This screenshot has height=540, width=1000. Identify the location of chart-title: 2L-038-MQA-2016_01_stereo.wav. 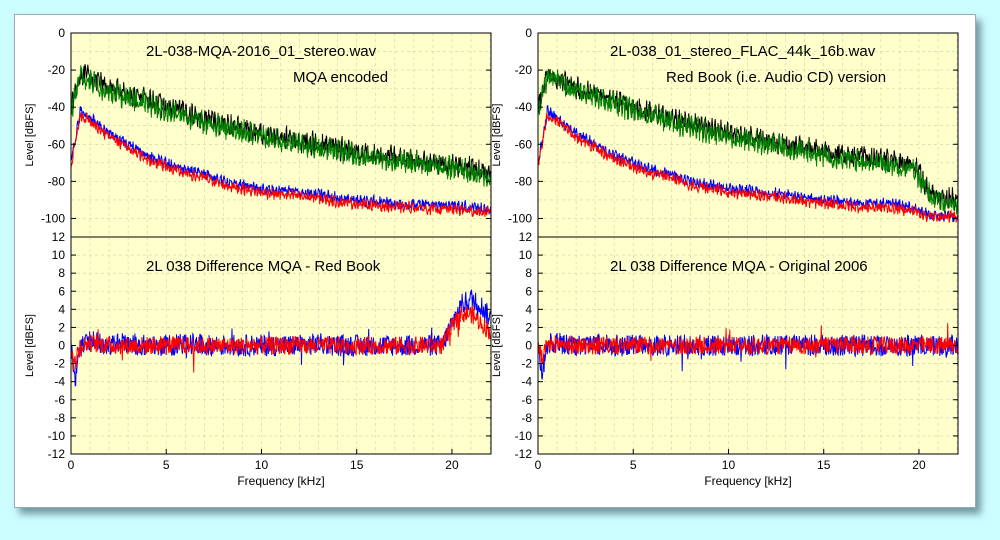
(261, 51).